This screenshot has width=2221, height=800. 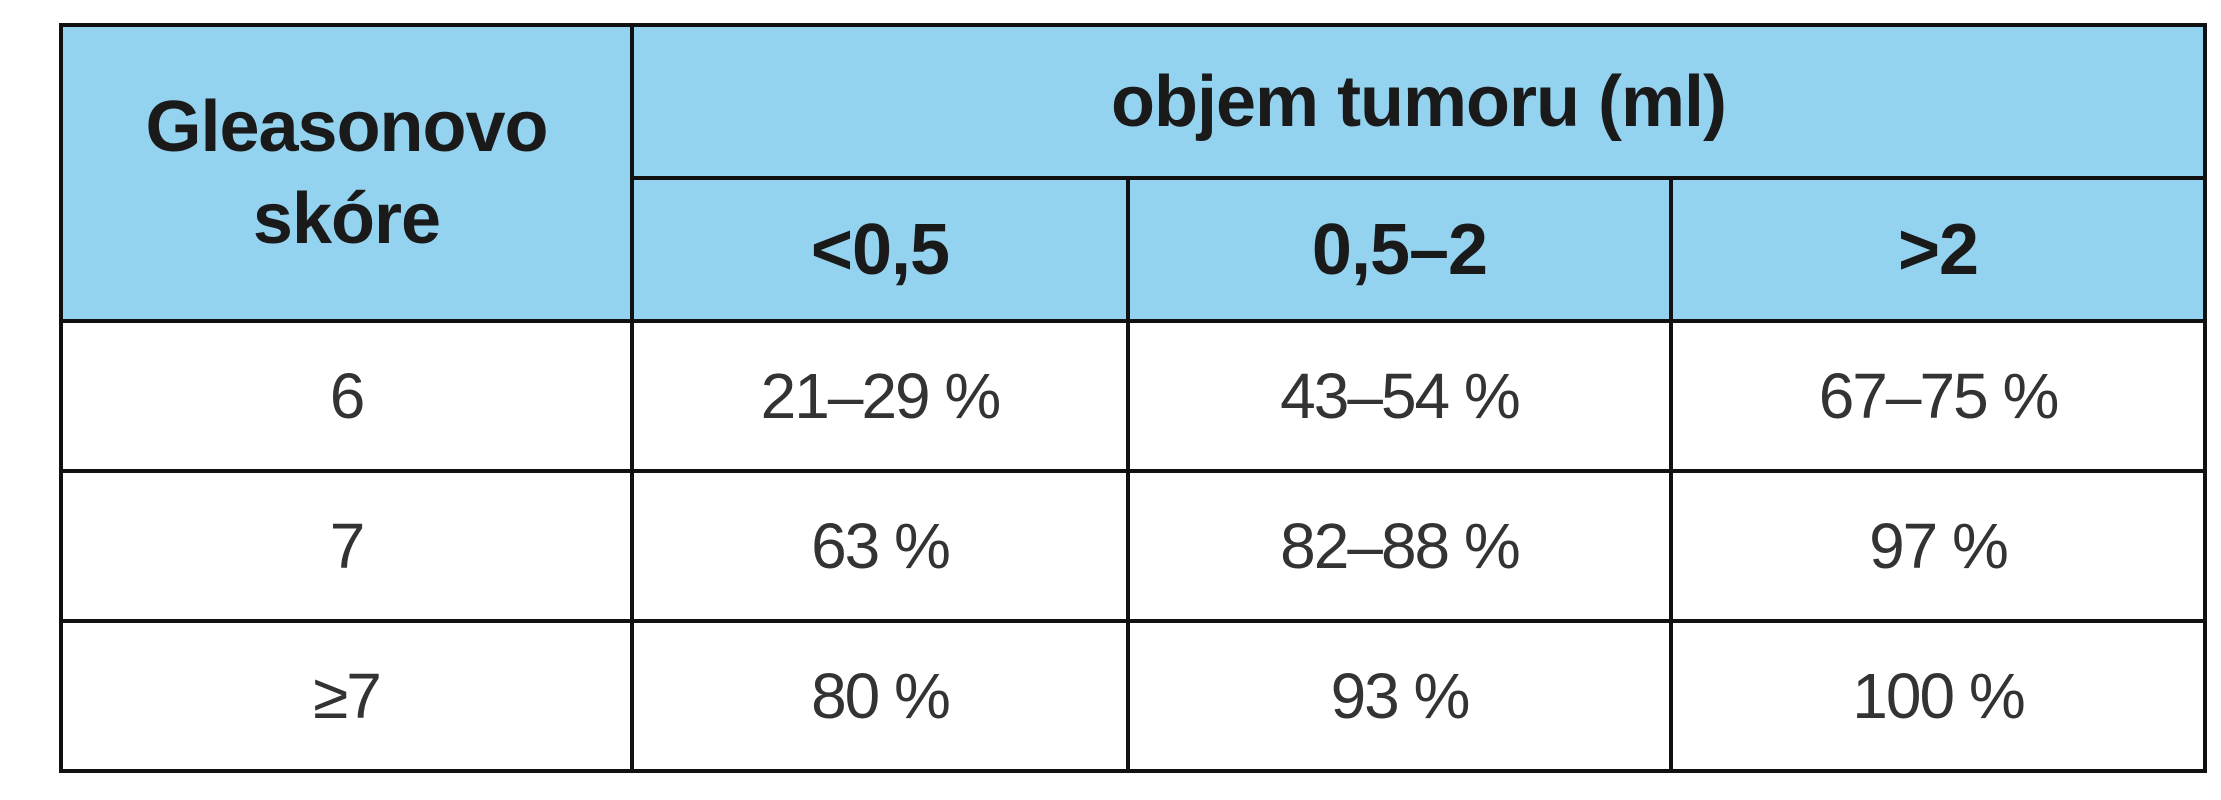 What do you see at coordinates (1399, 396) in the screenshot?
I see `table-cell: 43–54 %` at bounding box center [1399, 396].